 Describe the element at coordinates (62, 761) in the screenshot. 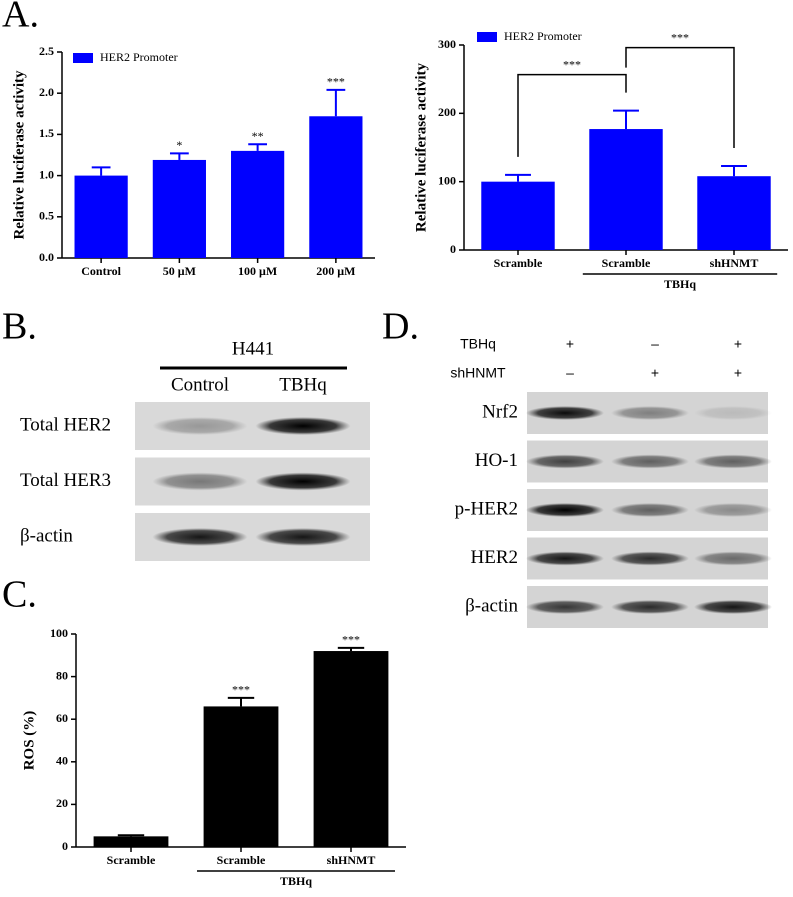

I see `y-tick-label: 40` at that location.